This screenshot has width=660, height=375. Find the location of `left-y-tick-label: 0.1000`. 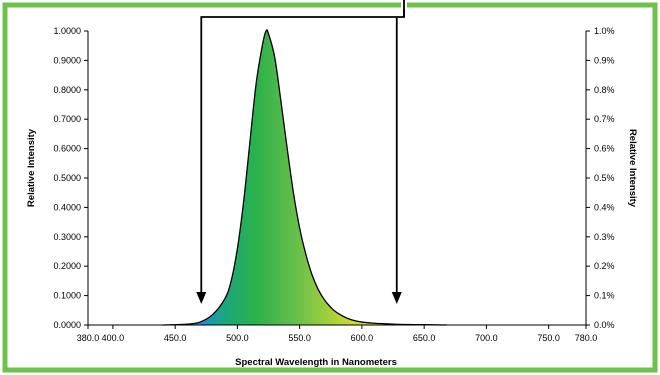

left-y-tick-label: 0.1000 is located at coordinates (67, 296).